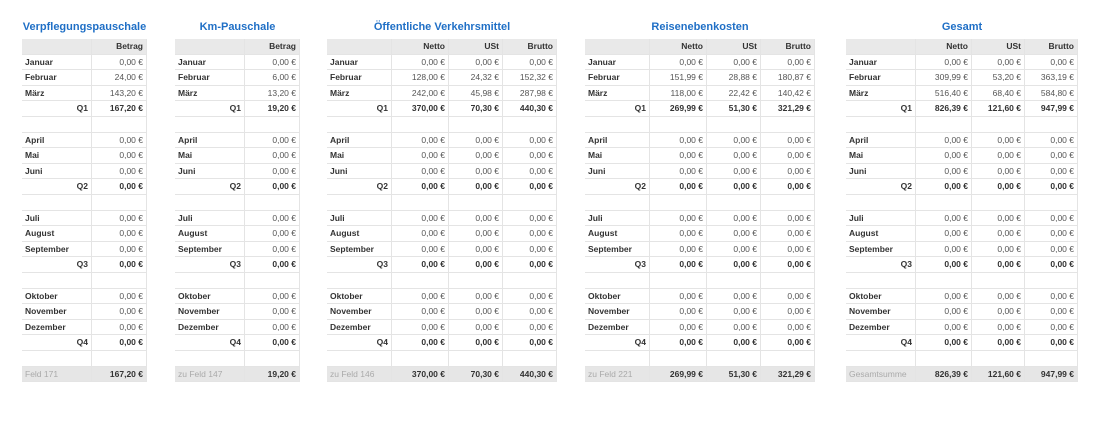 The image size is (1100, 434). What do you see at coordinates (119, 93) in the screenshot?
I see `value-cell: 143,20 €` at bounding box center [119, 93].